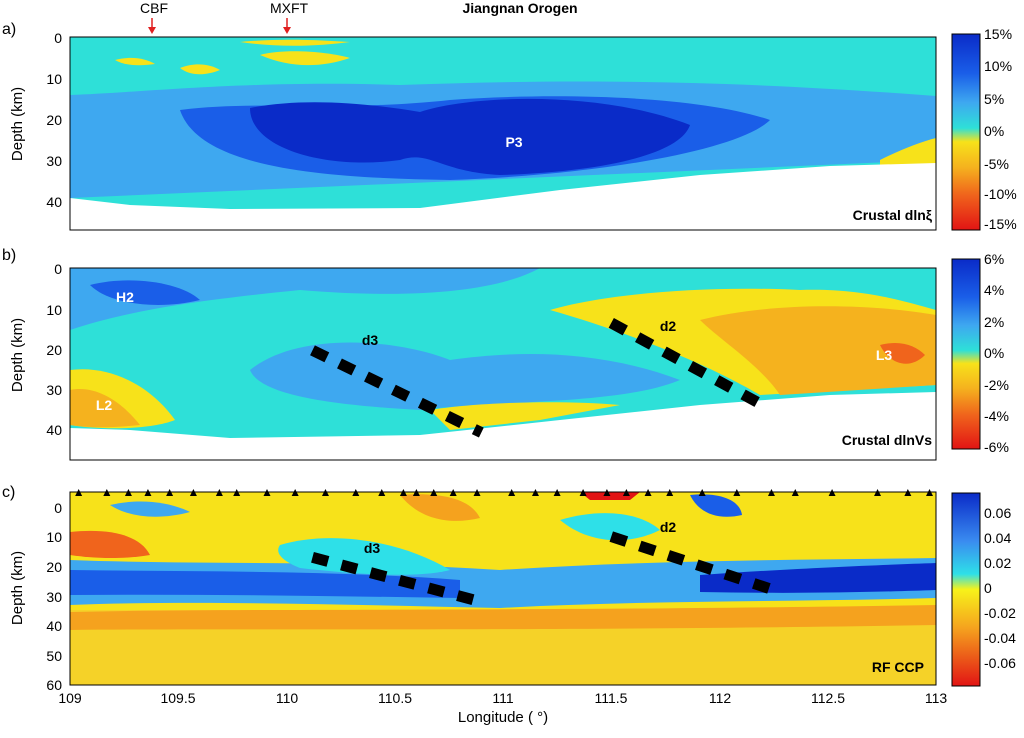 Image resolution: width=1024 pixels, height=738 pixels. What do you see at coordinates (519, 8) in the screenshot?
I see `figure-title: Jiangnan Orogen` at bounding box center [519, 8].